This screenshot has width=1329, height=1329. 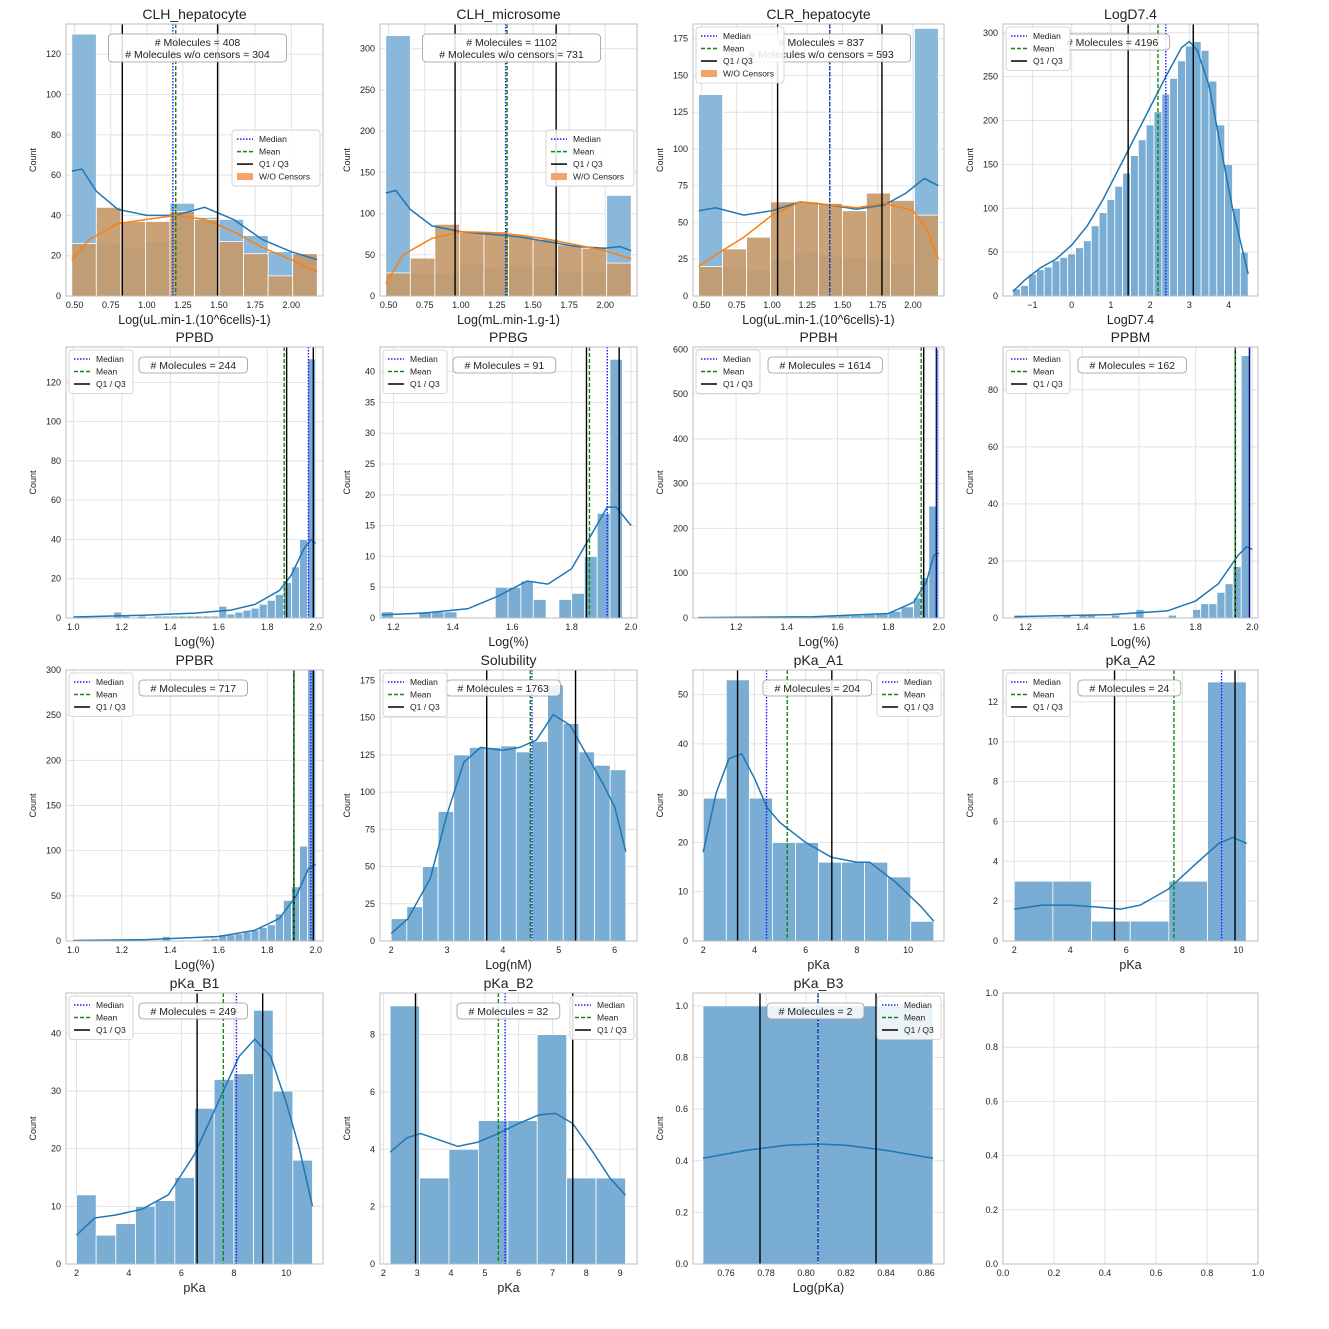 What do you see at coordinates (194, 366) in the screenshot?
I see `molecule-count-text: # Molecules = 244` at bounding box center [194, 366].